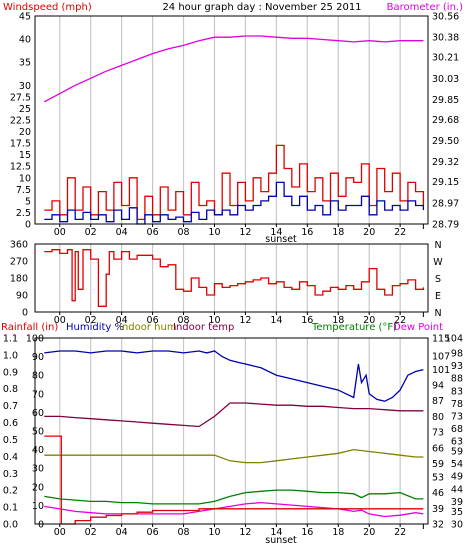 Image resolution: width=465 pixels, height=556 pixels. I want to click on wind-xtick-label-06: 06, so click(153, 232).